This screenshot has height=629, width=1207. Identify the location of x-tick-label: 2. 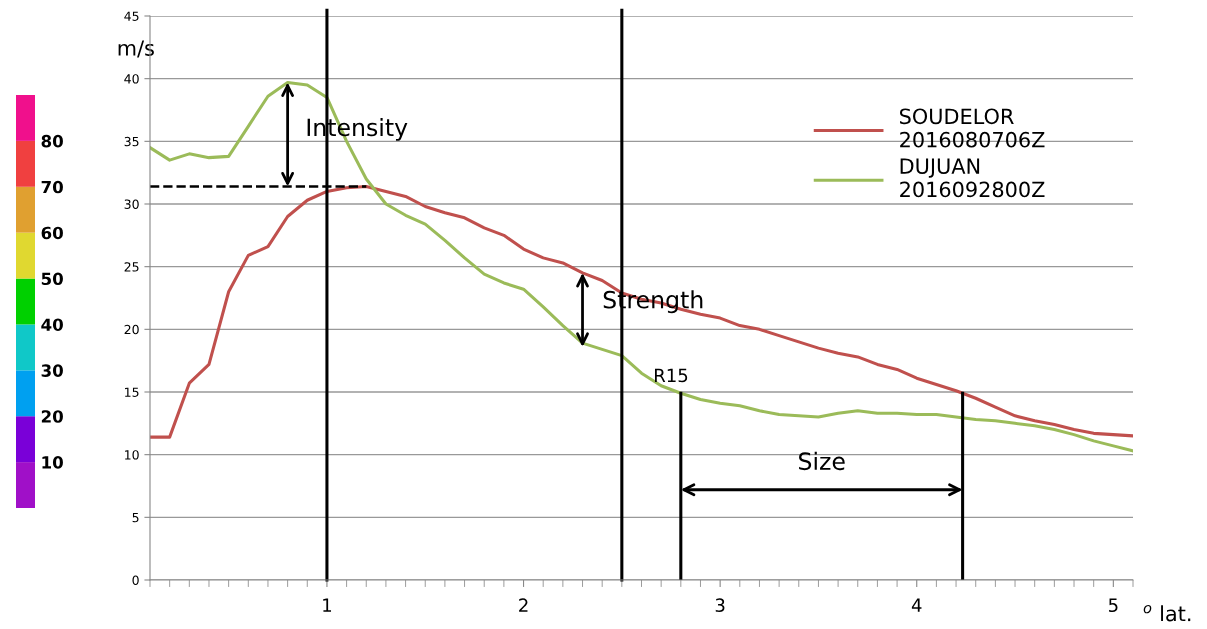
(523, 605).